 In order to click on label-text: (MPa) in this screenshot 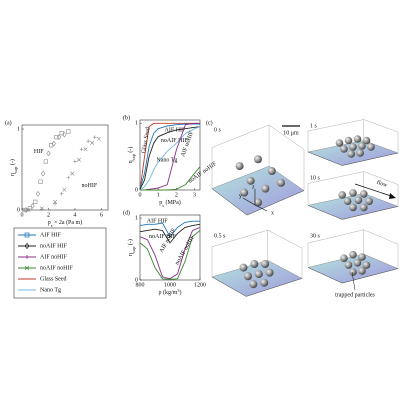, I will do `click(172, 202)`.